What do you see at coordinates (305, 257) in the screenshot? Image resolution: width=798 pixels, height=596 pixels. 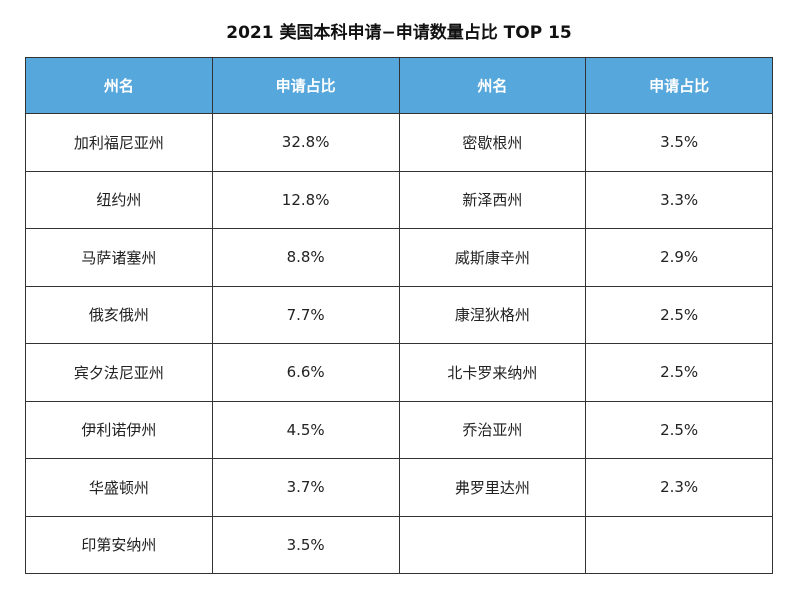 I see `table-cell: 8.8%` at bounding box center [305, 257].